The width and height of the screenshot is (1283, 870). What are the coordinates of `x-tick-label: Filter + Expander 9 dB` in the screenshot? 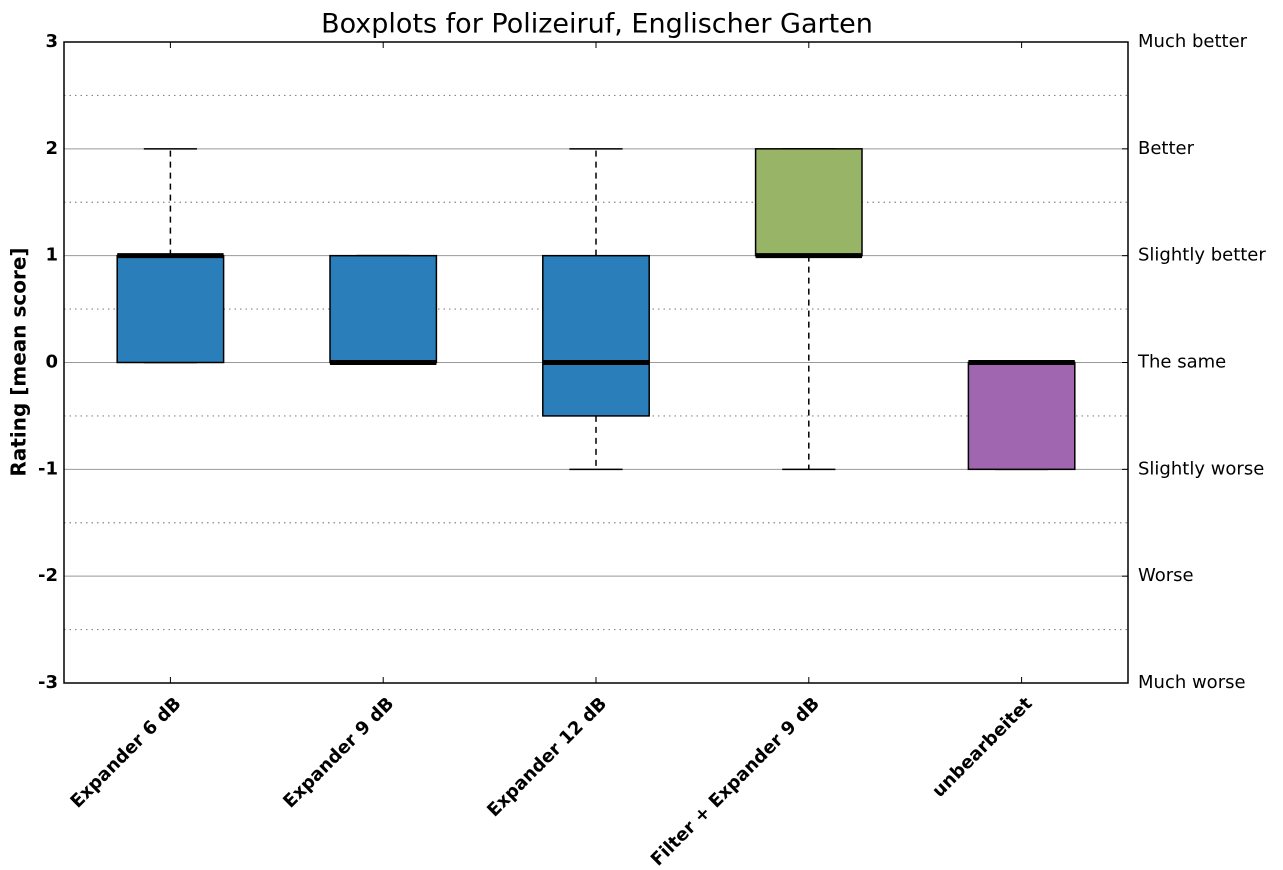 It's located at (735, 781).